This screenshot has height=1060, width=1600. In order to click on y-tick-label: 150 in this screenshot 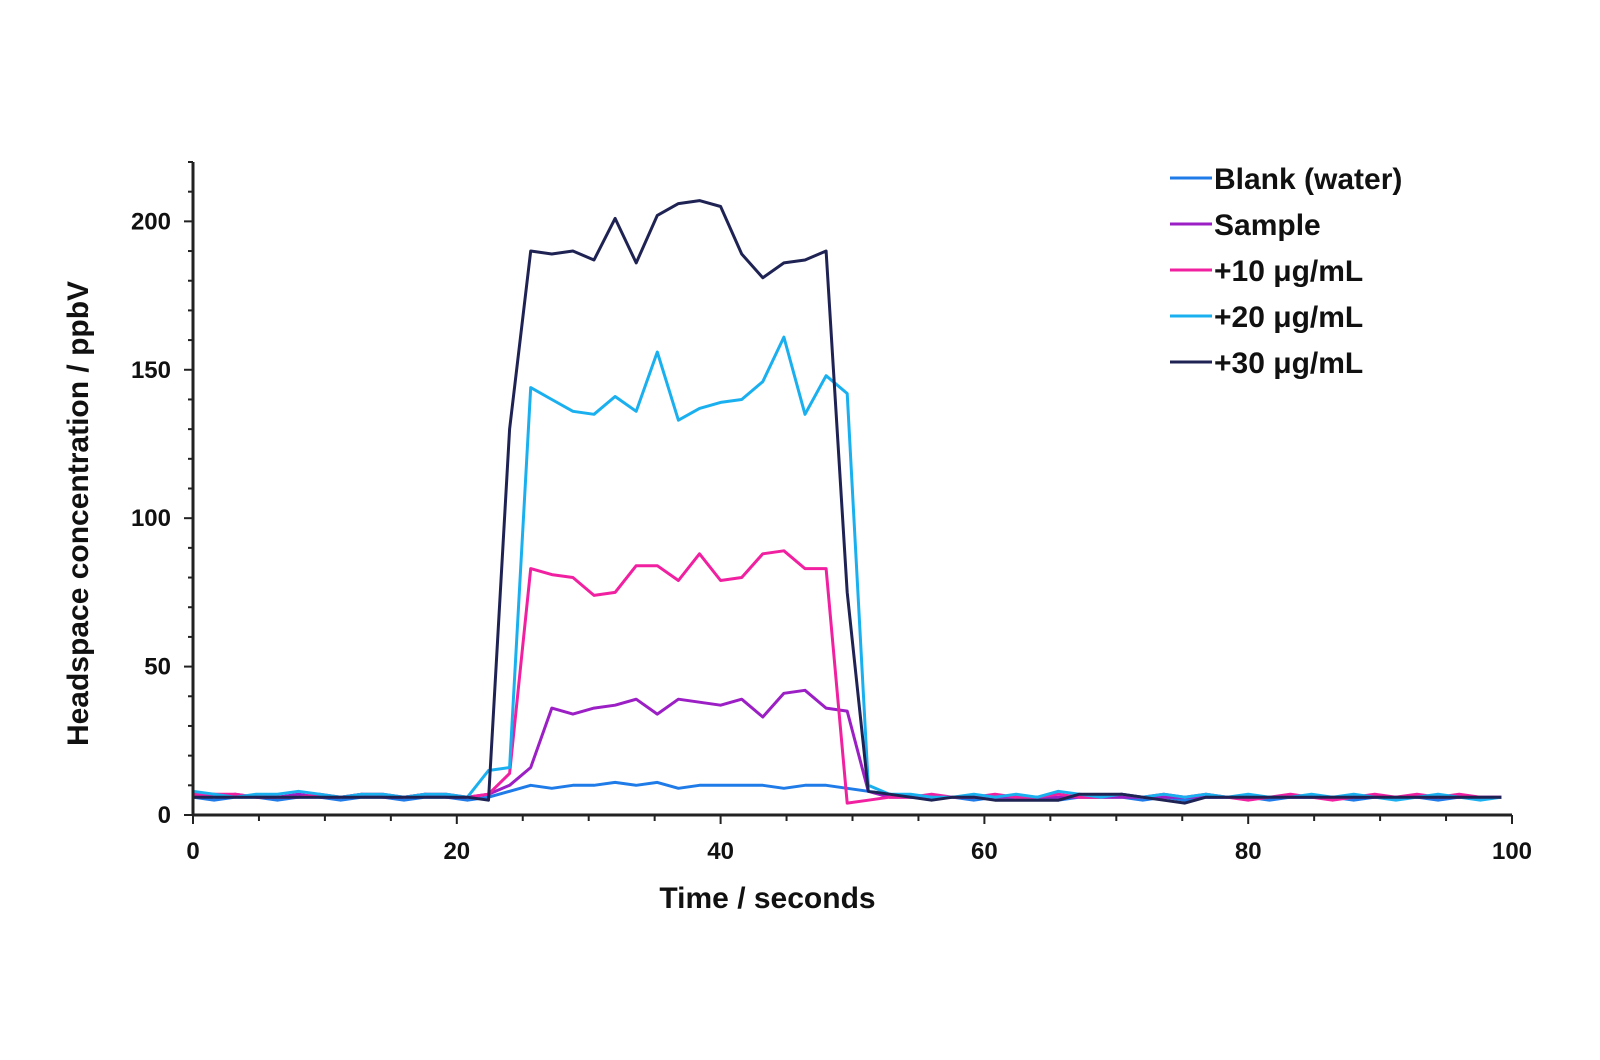, I will do `click(151, 370)`.